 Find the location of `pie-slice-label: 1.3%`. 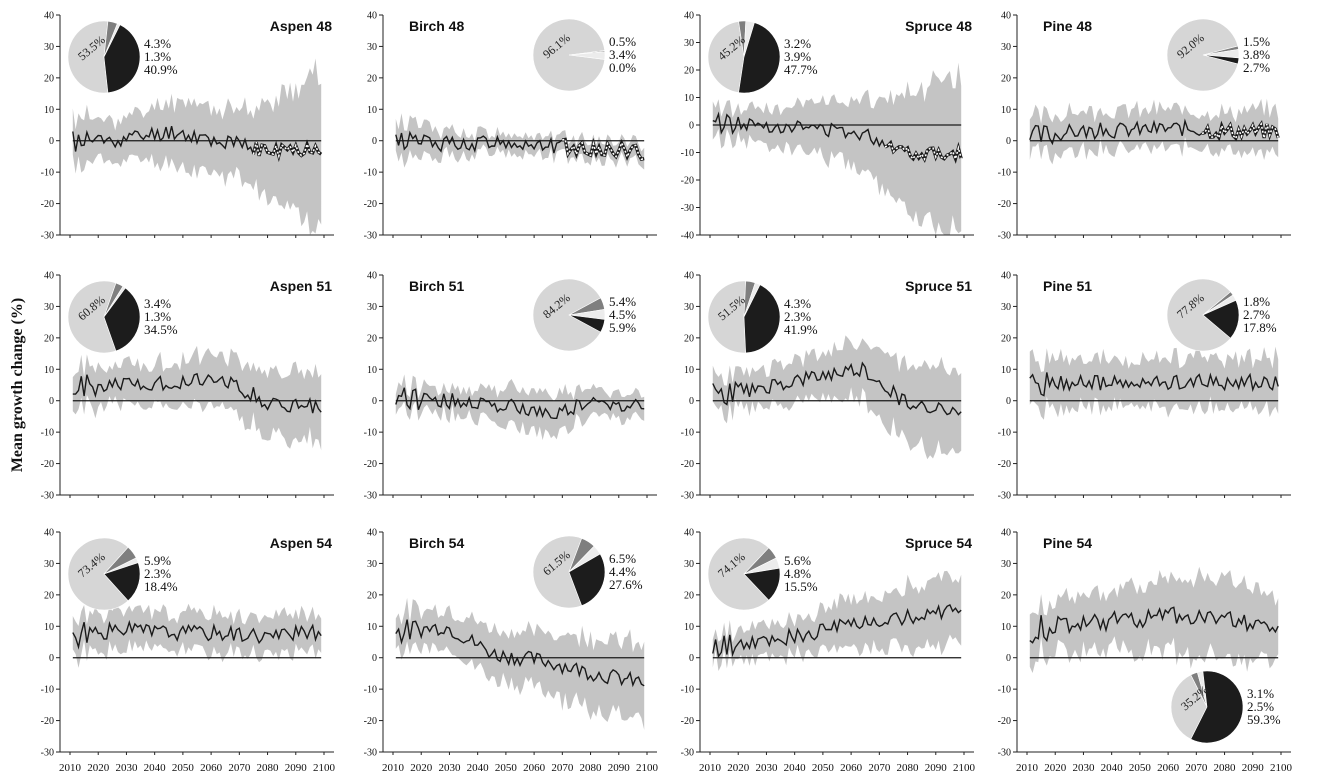

pie-slice-label: 1.3% is located at coordinates (157, 56).